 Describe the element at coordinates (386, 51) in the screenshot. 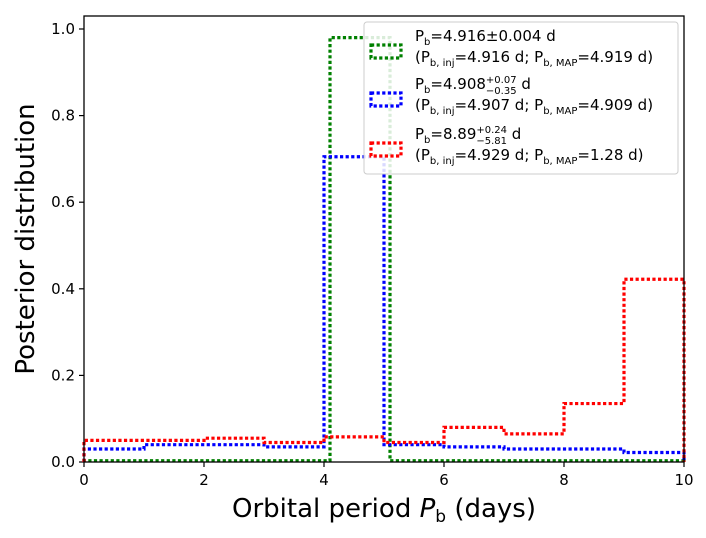

I see `legend-handle-green` at that location.